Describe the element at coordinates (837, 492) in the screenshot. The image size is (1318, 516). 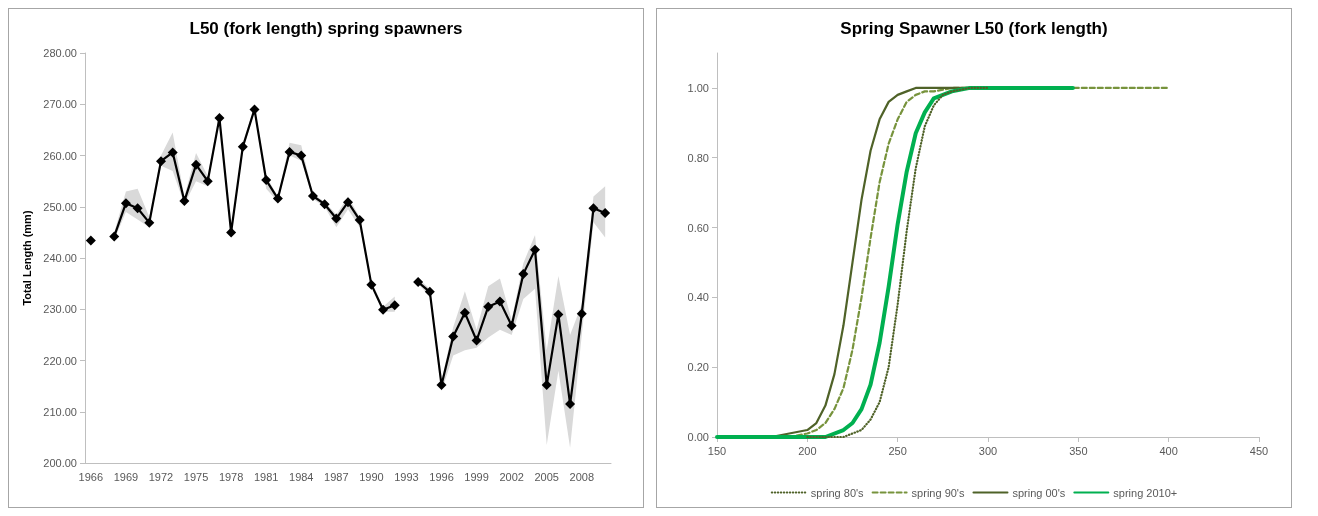
I see `legend-label: spring 80's` at that location.